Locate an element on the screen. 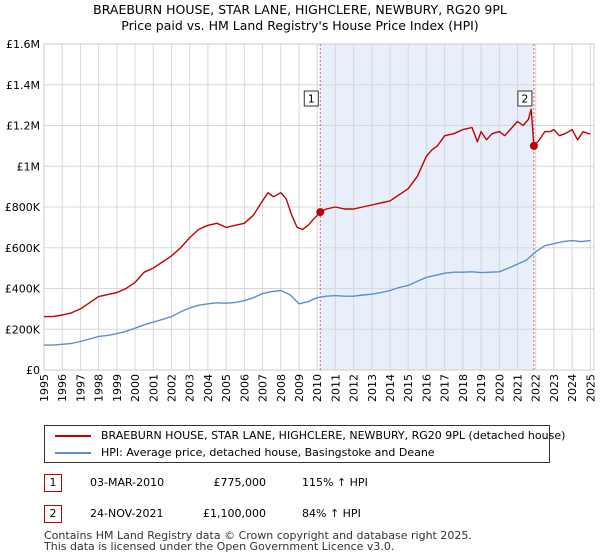  x-tick-label: 2009 is located at coordinates (299, 388).